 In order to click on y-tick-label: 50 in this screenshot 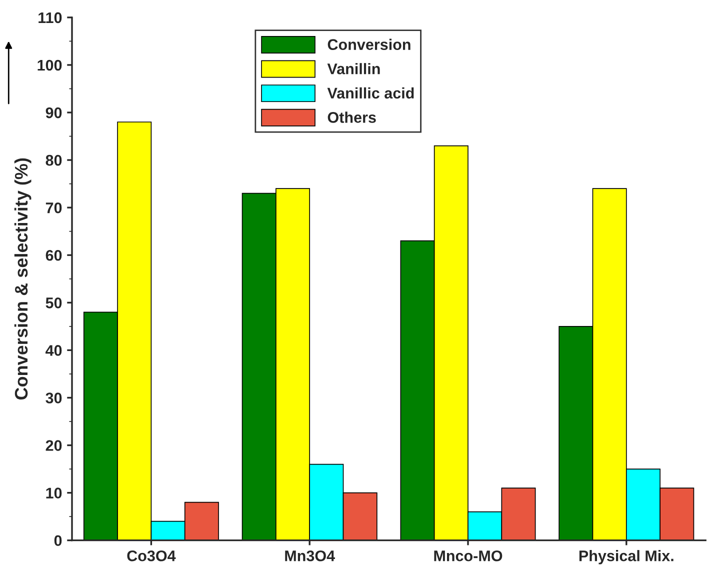, I will do `click(54, 303)`.